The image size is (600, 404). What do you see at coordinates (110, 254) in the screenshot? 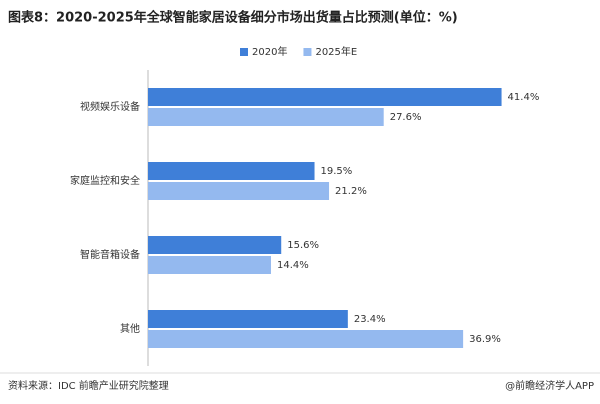
I see `y-tick-label: 智能音箱设备` at bounding box center [110, 254].